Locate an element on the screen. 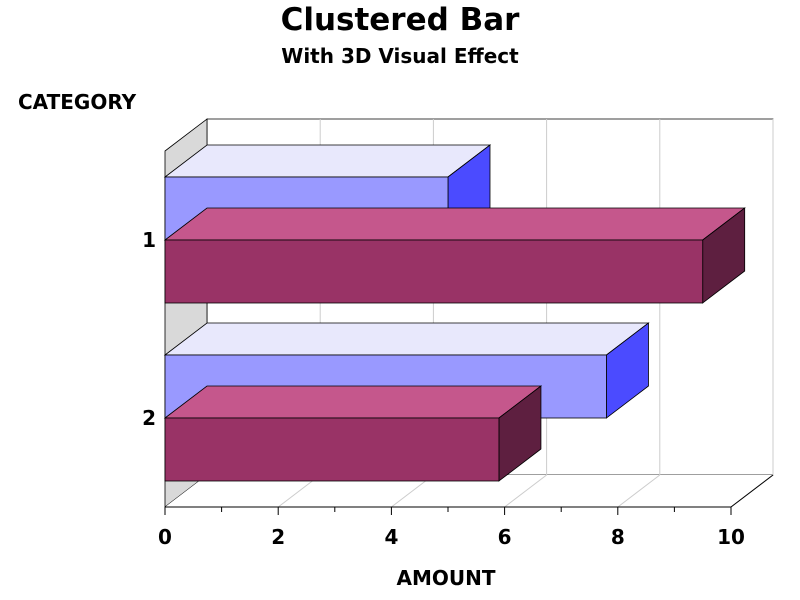 This screenshot has height=600, width=800. x-tick-label: 2 is located at coordinates (278, 537).